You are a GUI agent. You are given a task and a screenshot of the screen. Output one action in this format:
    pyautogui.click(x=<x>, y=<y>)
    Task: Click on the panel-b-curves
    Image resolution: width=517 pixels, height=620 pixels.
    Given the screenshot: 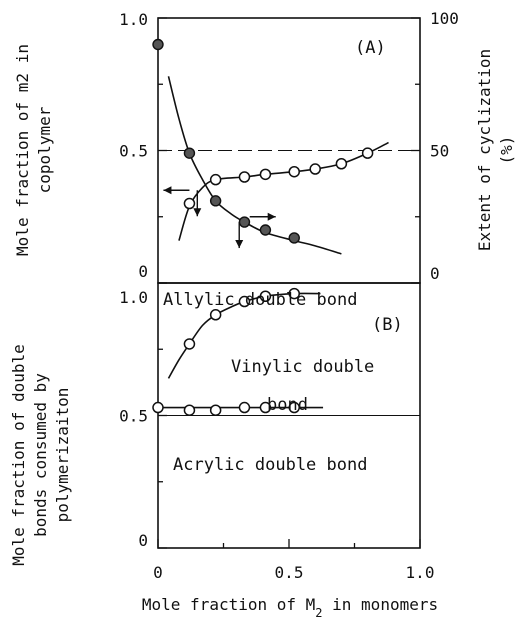 What is the action you would take?
    pyautogui.click(x=241, y=350)
    